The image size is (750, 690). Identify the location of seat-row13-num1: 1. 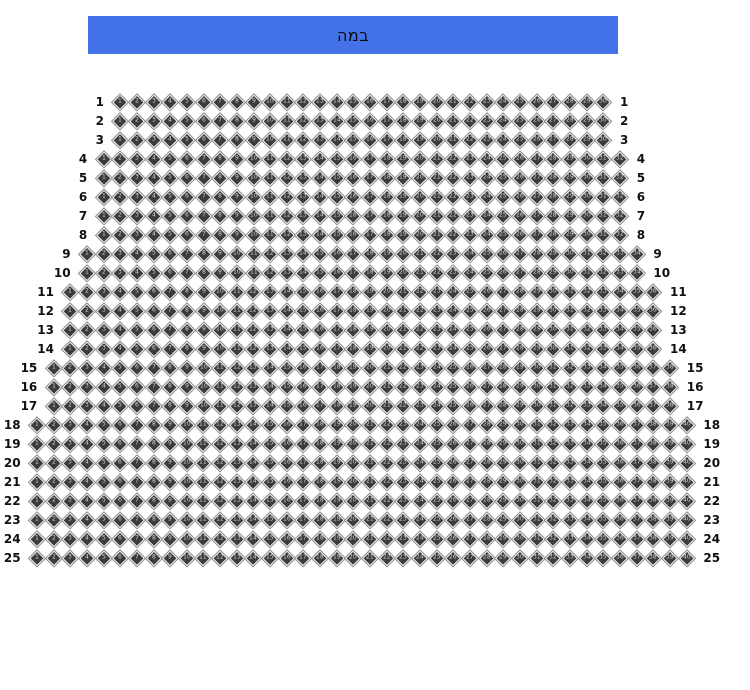
(70, 330).